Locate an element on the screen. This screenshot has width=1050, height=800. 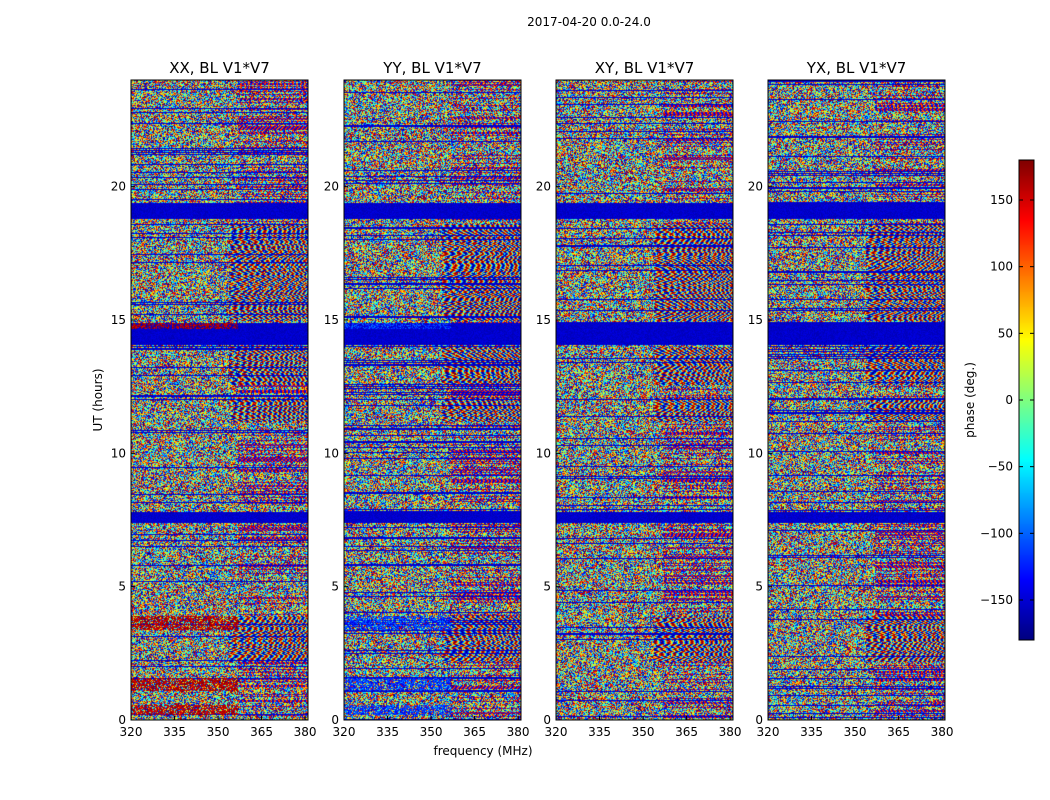
colorbar-label: phase (deg.) is located at coordinates (970, 400).